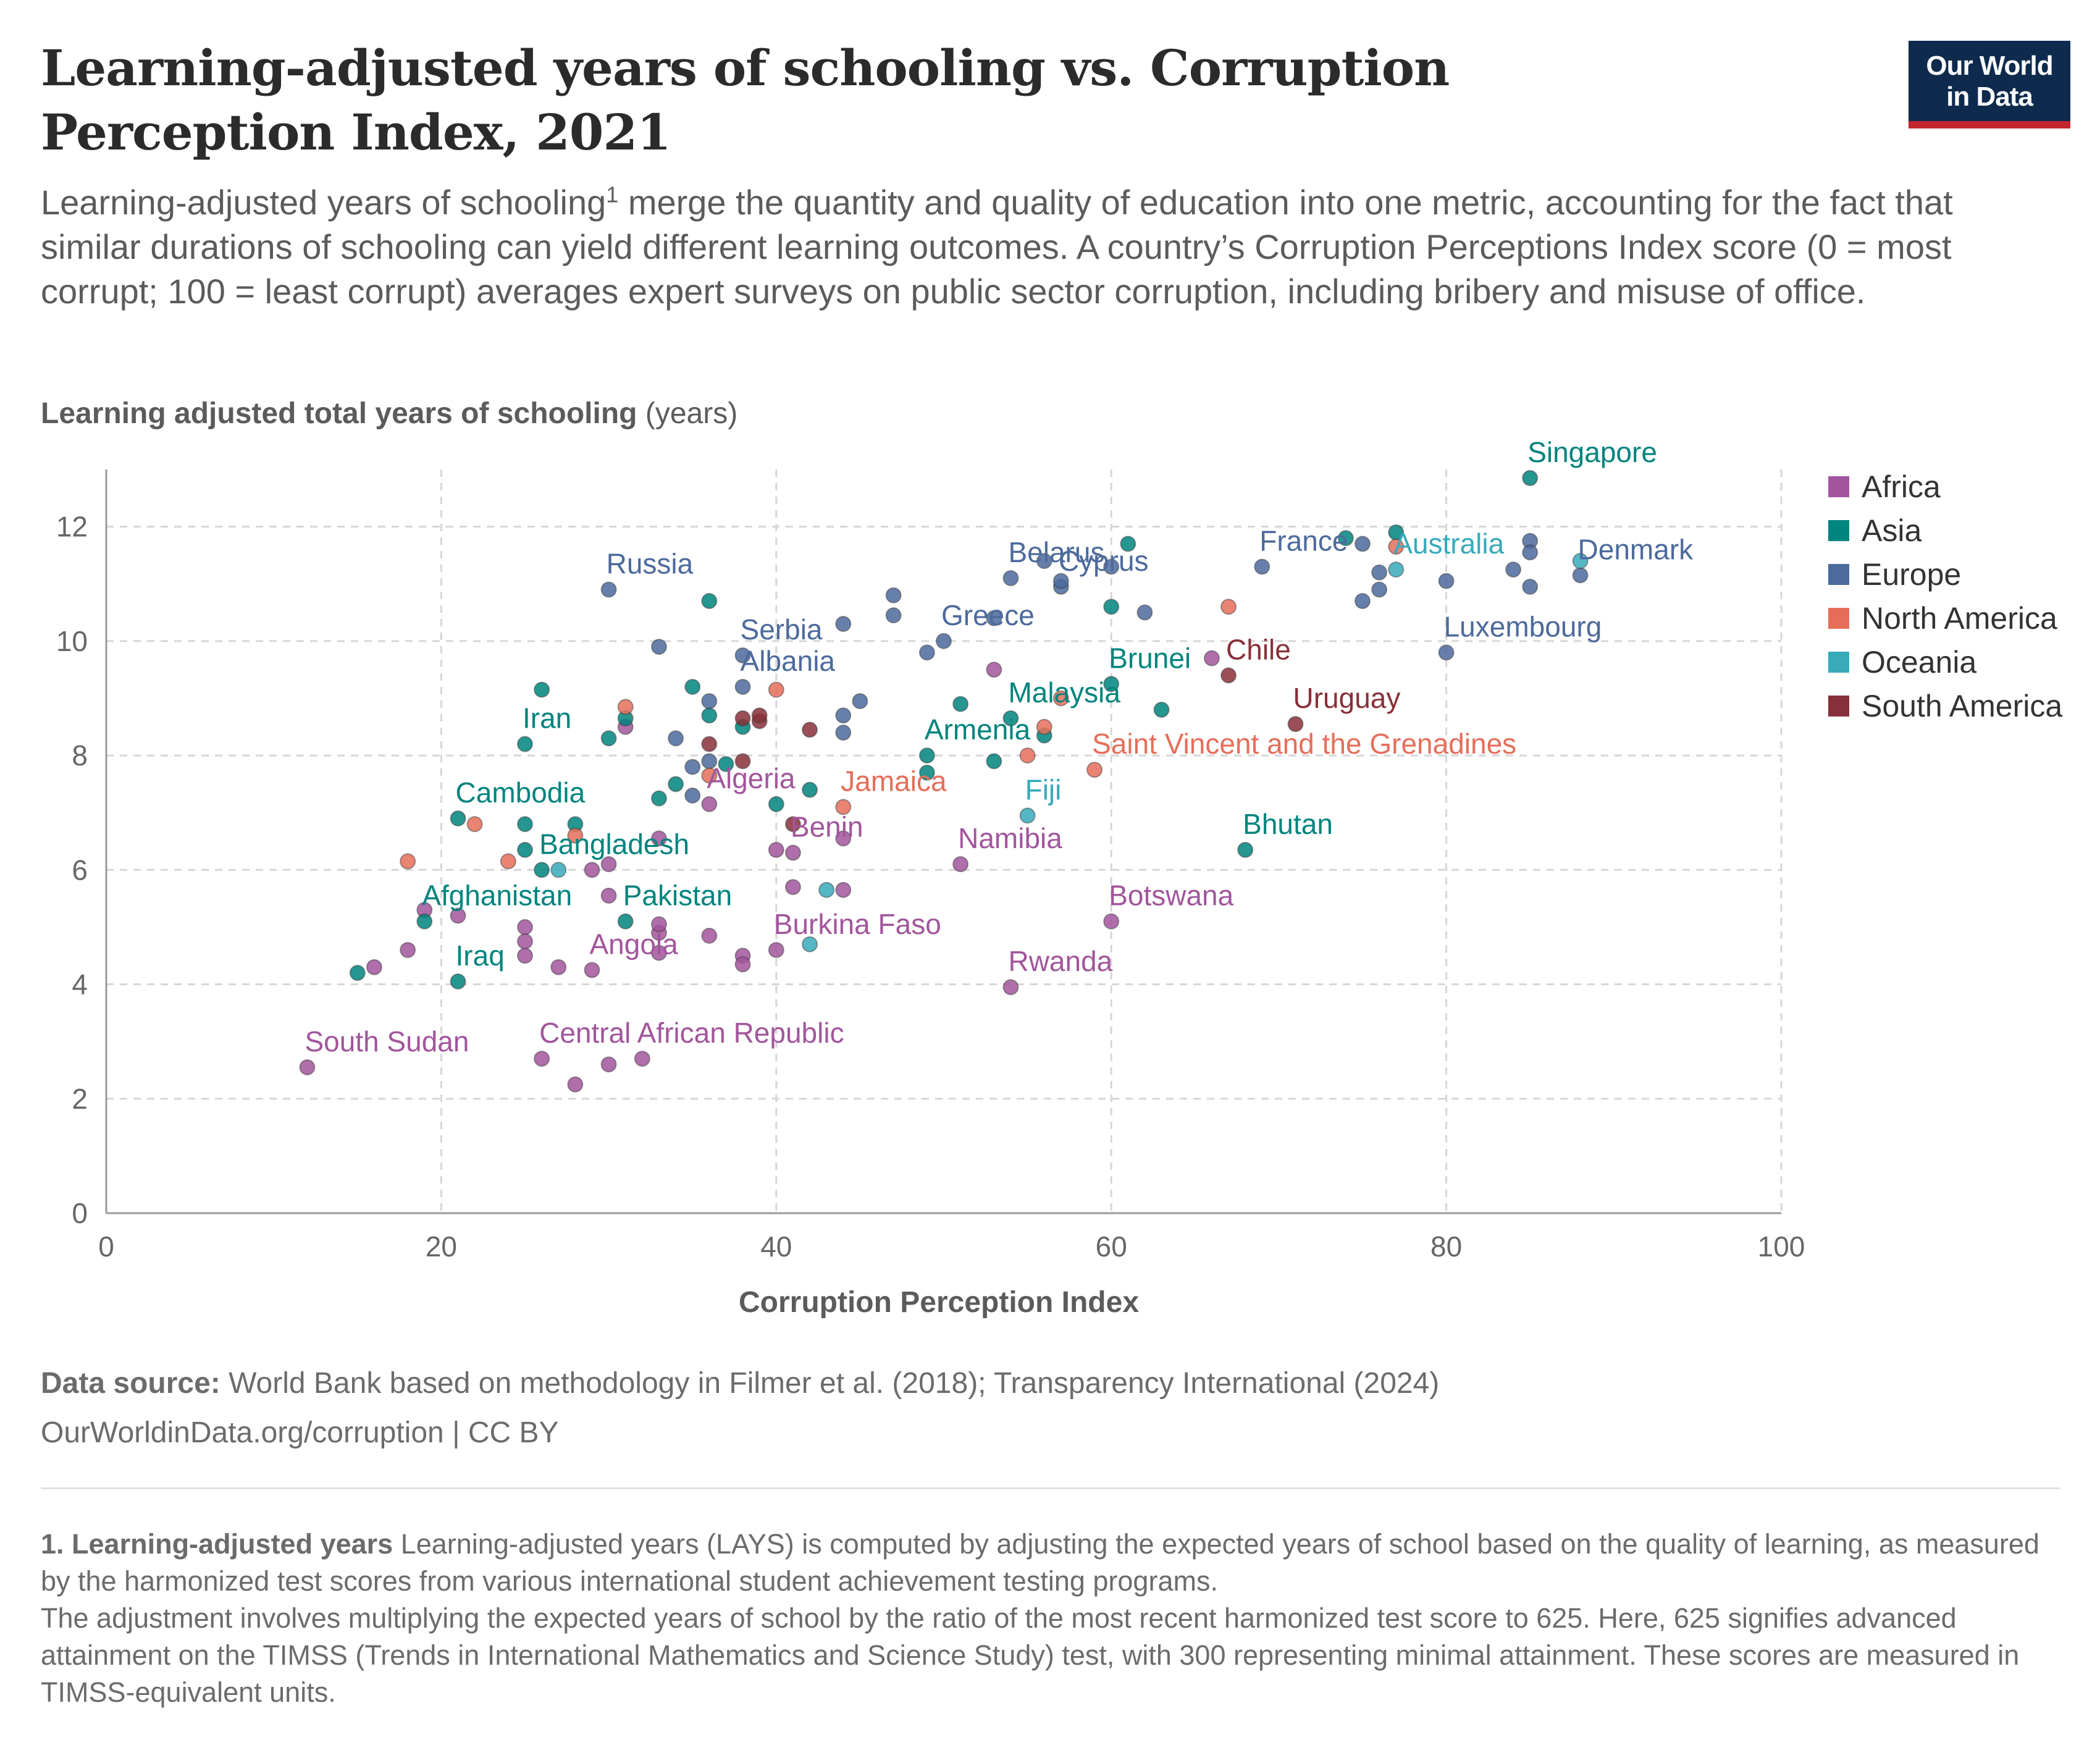  I want to click on legend-item-north-america: North America, so click(1945, 618).